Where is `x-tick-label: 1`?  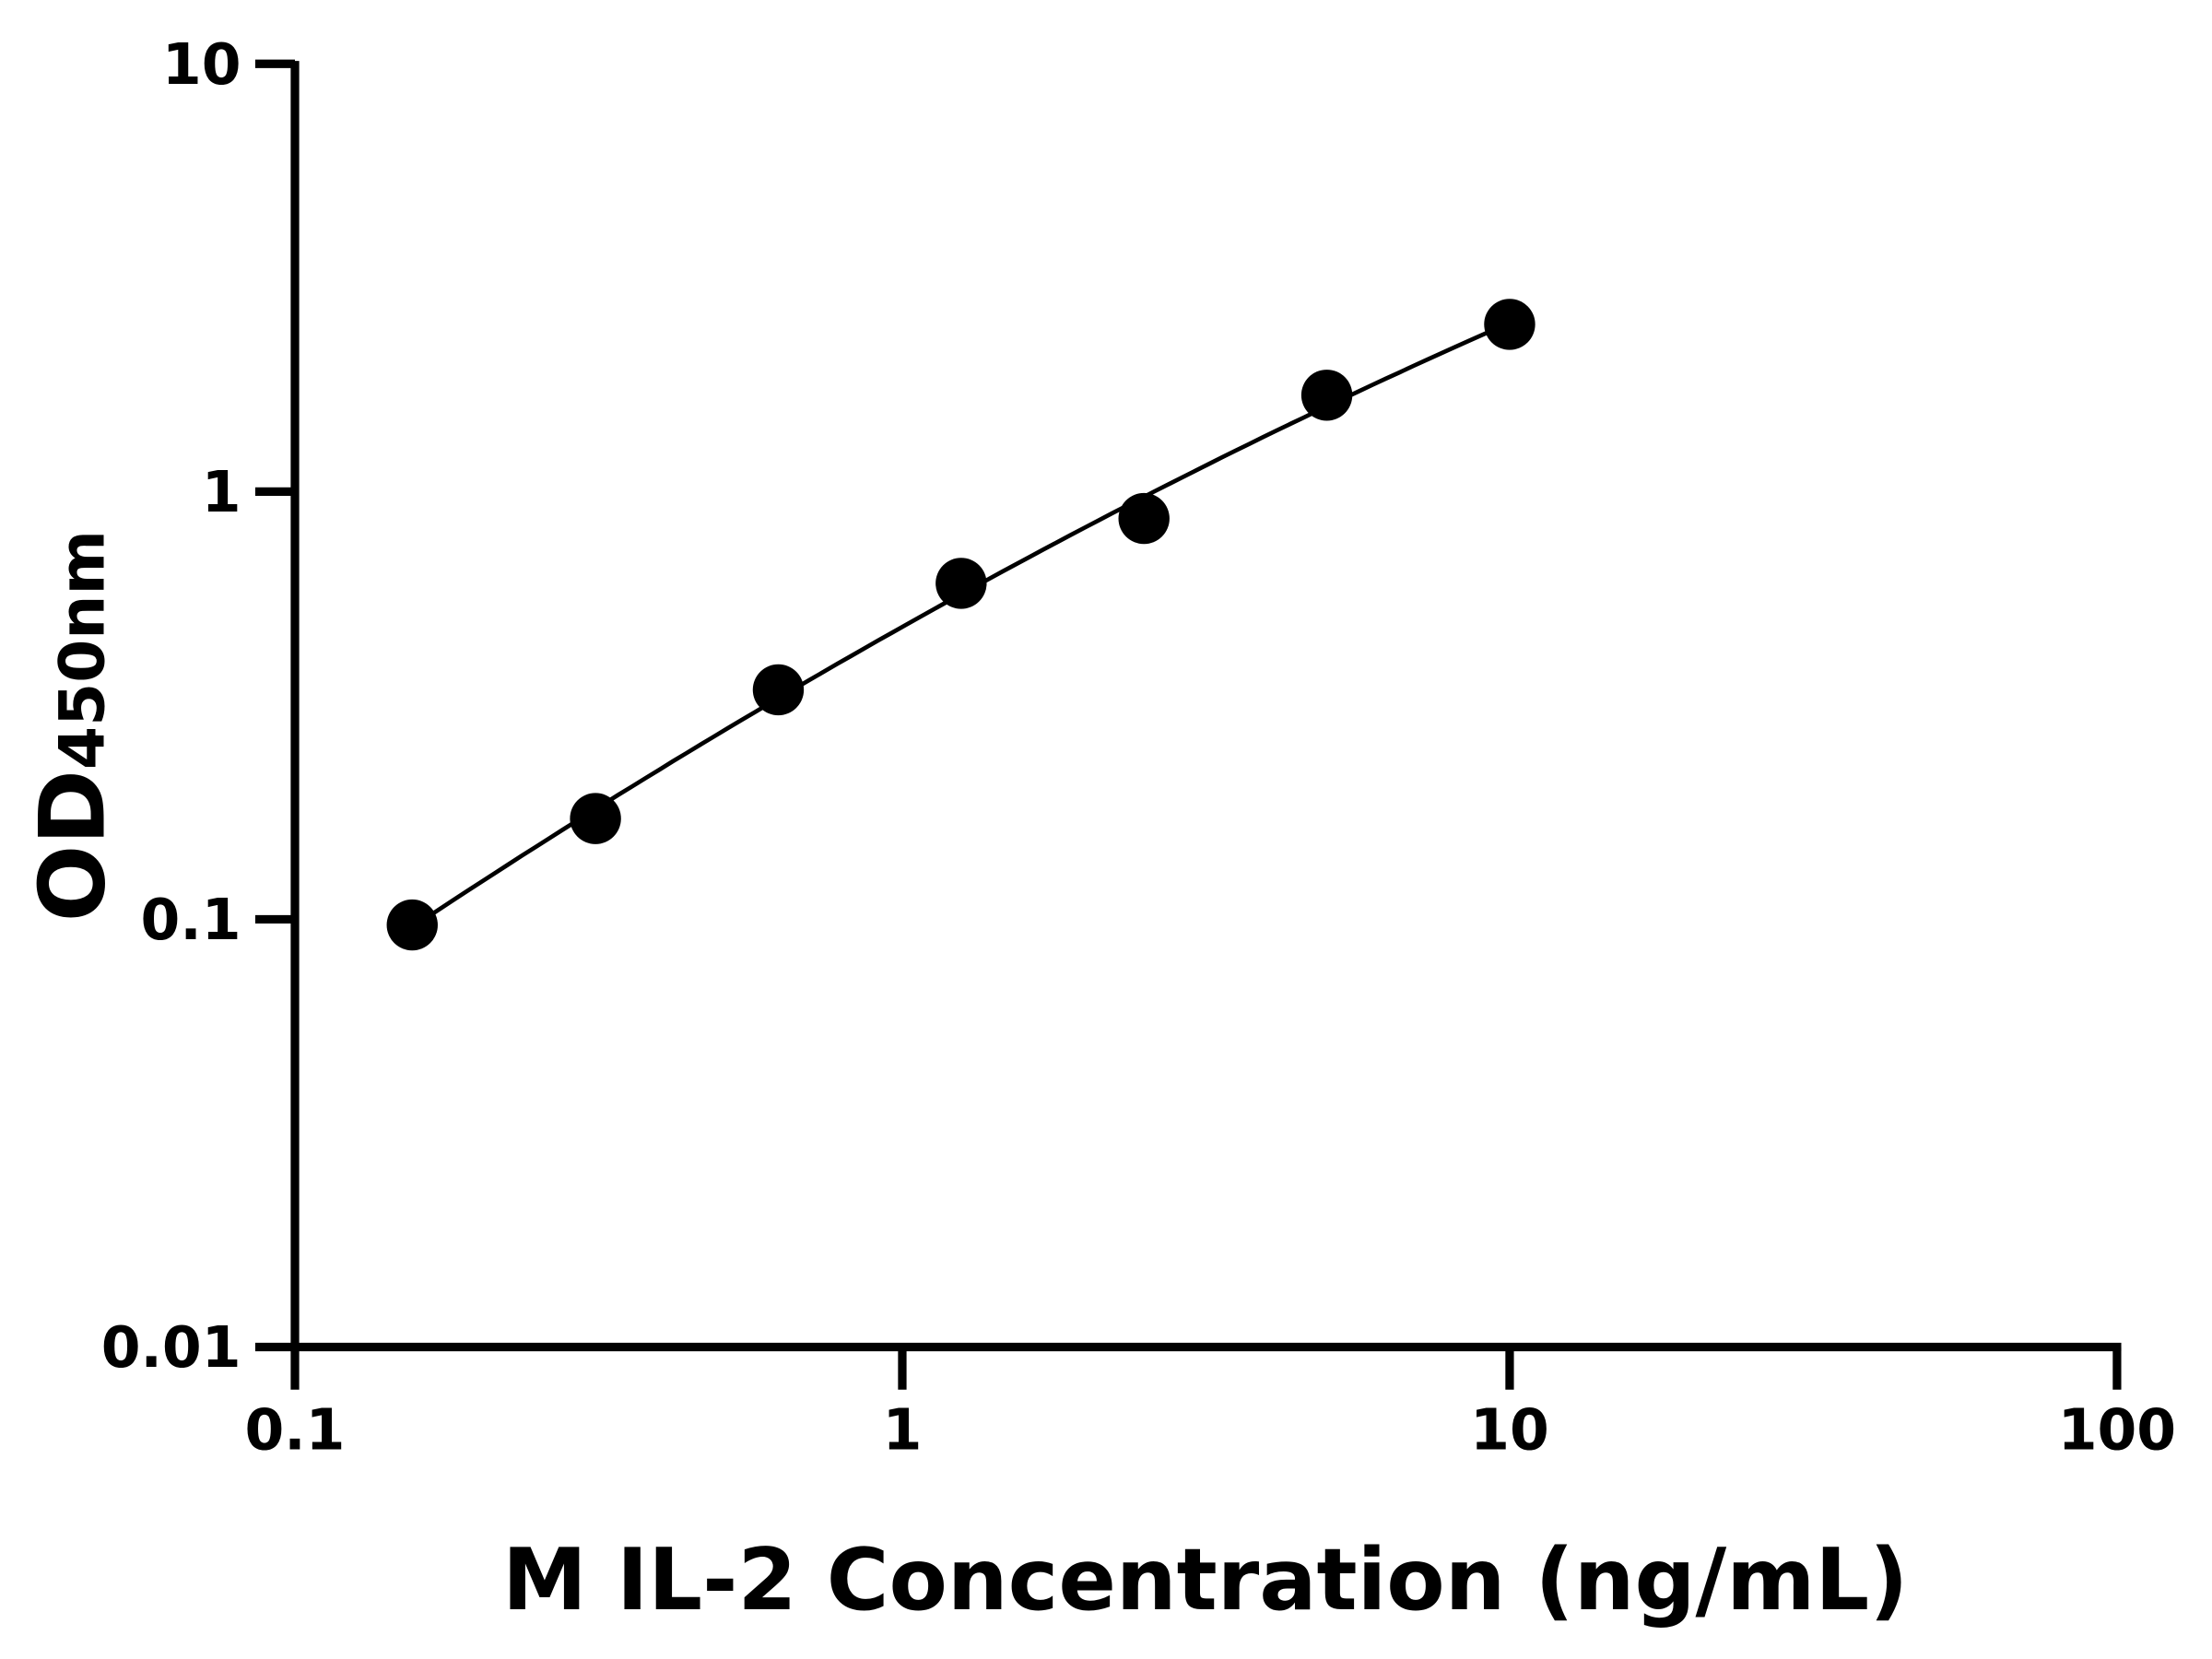
x-tick-label: 1 is located at coordinates (903, 1429).